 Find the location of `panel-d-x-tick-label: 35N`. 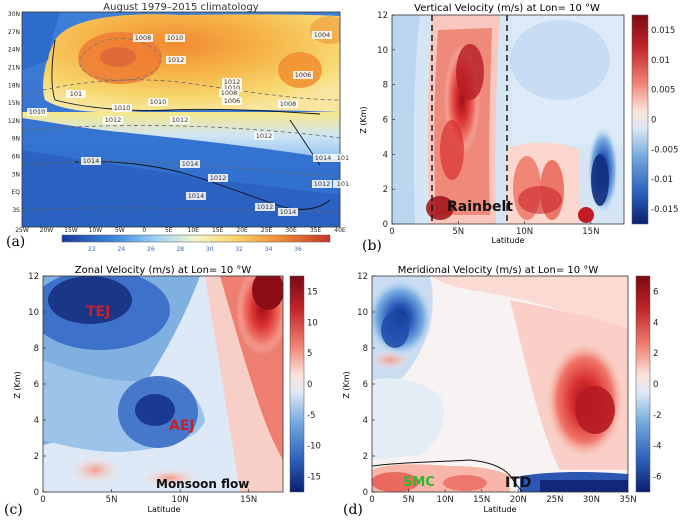

panel-d-x-tick-label: 35N is located at coordinates (627, 500).